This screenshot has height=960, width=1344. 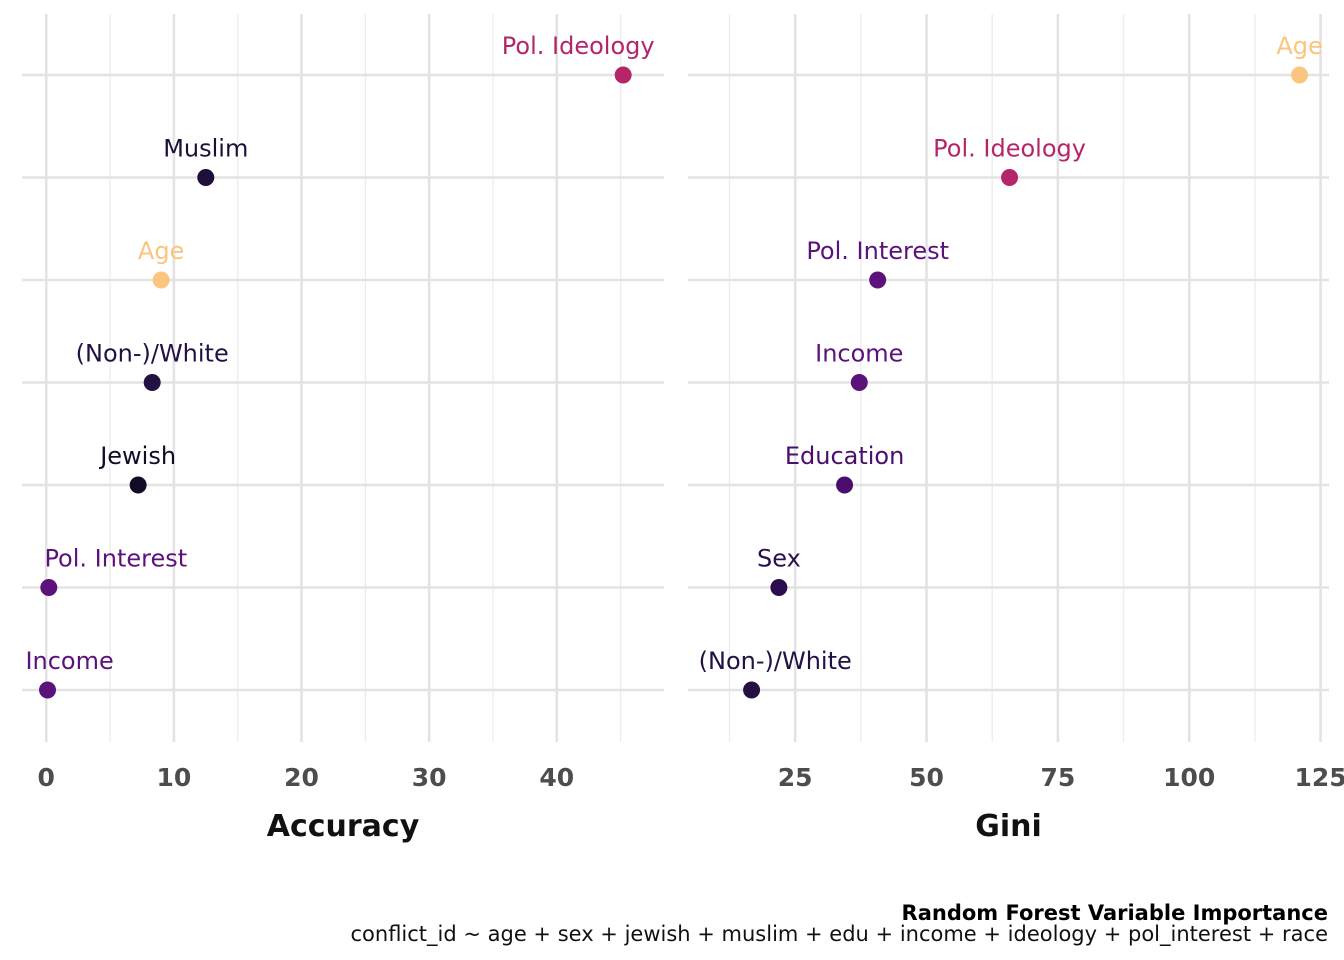 What do you see at coordinates (578, 46) in the screenshot?
I see `accuracy-label-pol-ideology: Pol. Ideology` at bounding box center [578, 46].